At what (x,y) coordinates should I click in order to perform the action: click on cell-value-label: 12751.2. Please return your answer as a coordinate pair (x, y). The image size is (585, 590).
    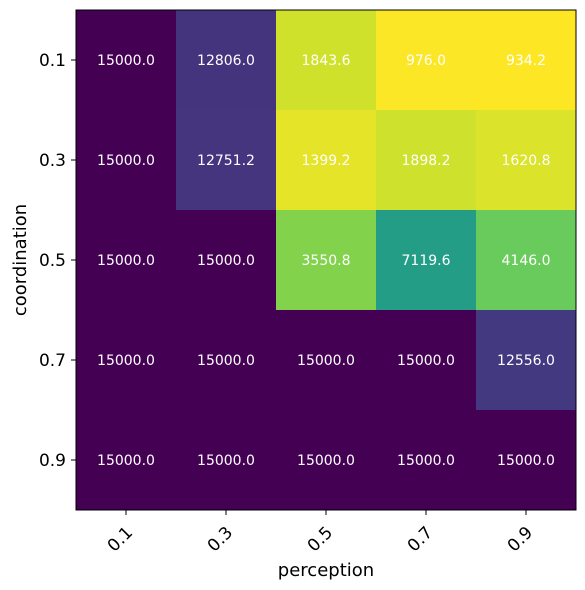
    Looking at the image, I should click on (226, 161).